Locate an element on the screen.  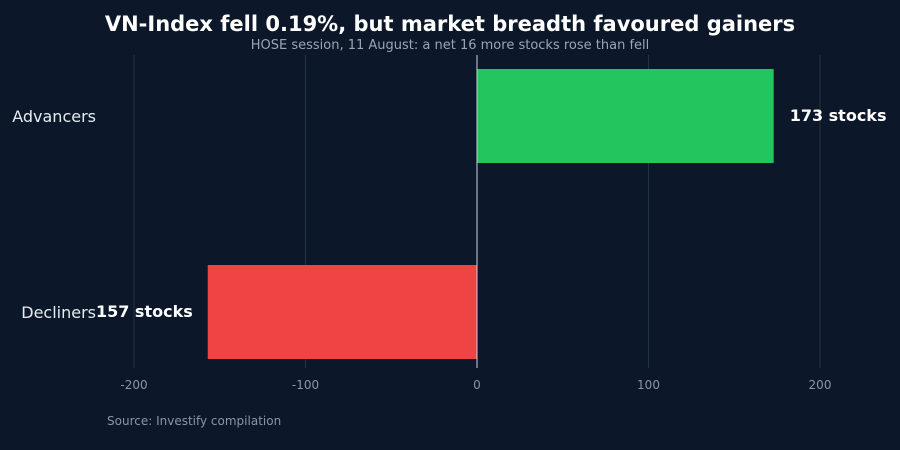
bar-advancers is located at coordinates (625, 116).